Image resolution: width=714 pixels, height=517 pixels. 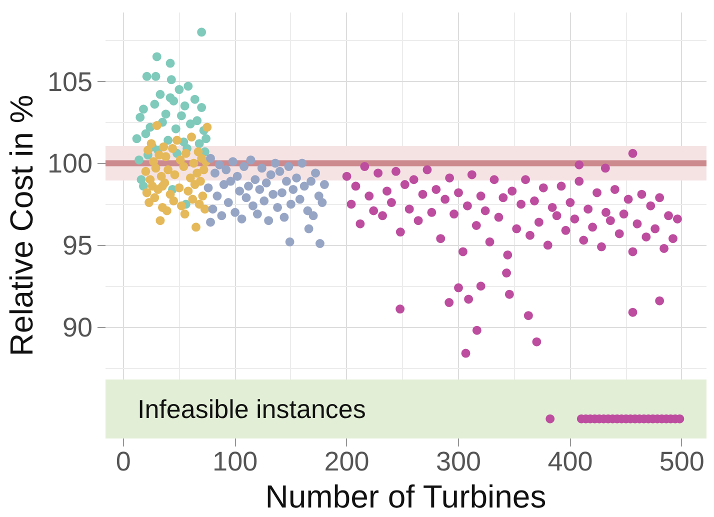 I want to click on y-tick-label: 95, so click(x=77, y=245).